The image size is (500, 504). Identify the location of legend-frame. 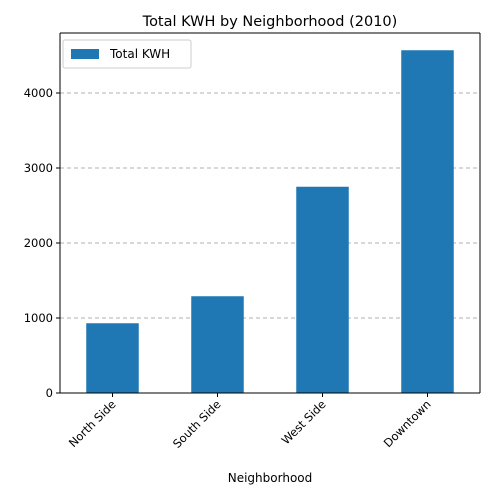
(127, 54).